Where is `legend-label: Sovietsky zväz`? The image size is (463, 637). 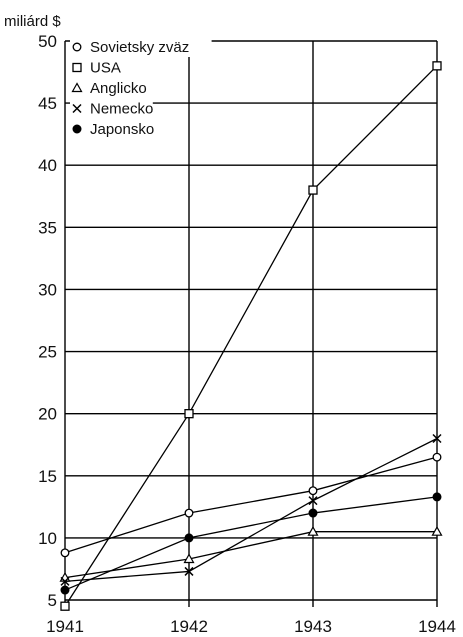
legend-label: Sovietsky zväz is located at coordinates (139, 47).